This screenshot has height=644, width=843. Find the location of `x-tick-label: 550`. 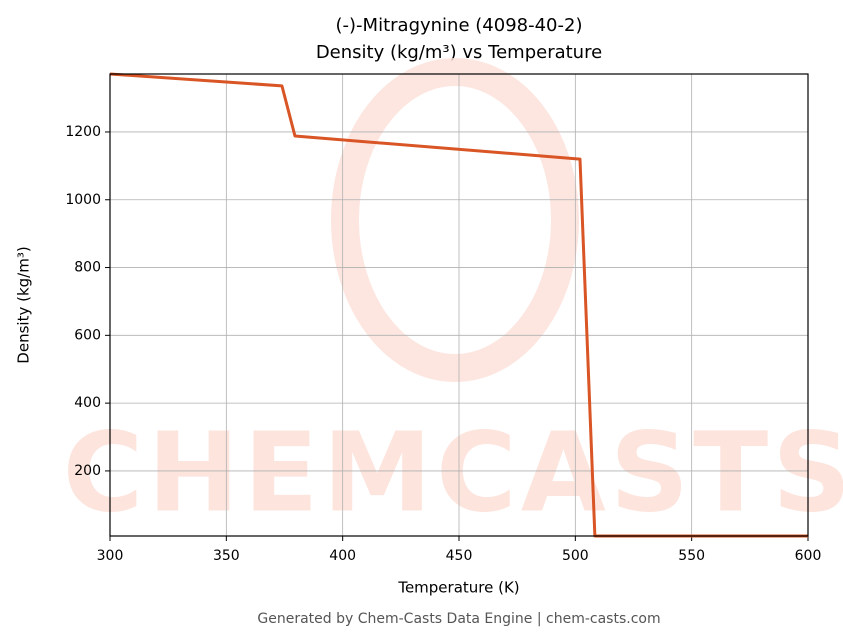

x-tick-label: 550 is located at coordinates (691, 556).